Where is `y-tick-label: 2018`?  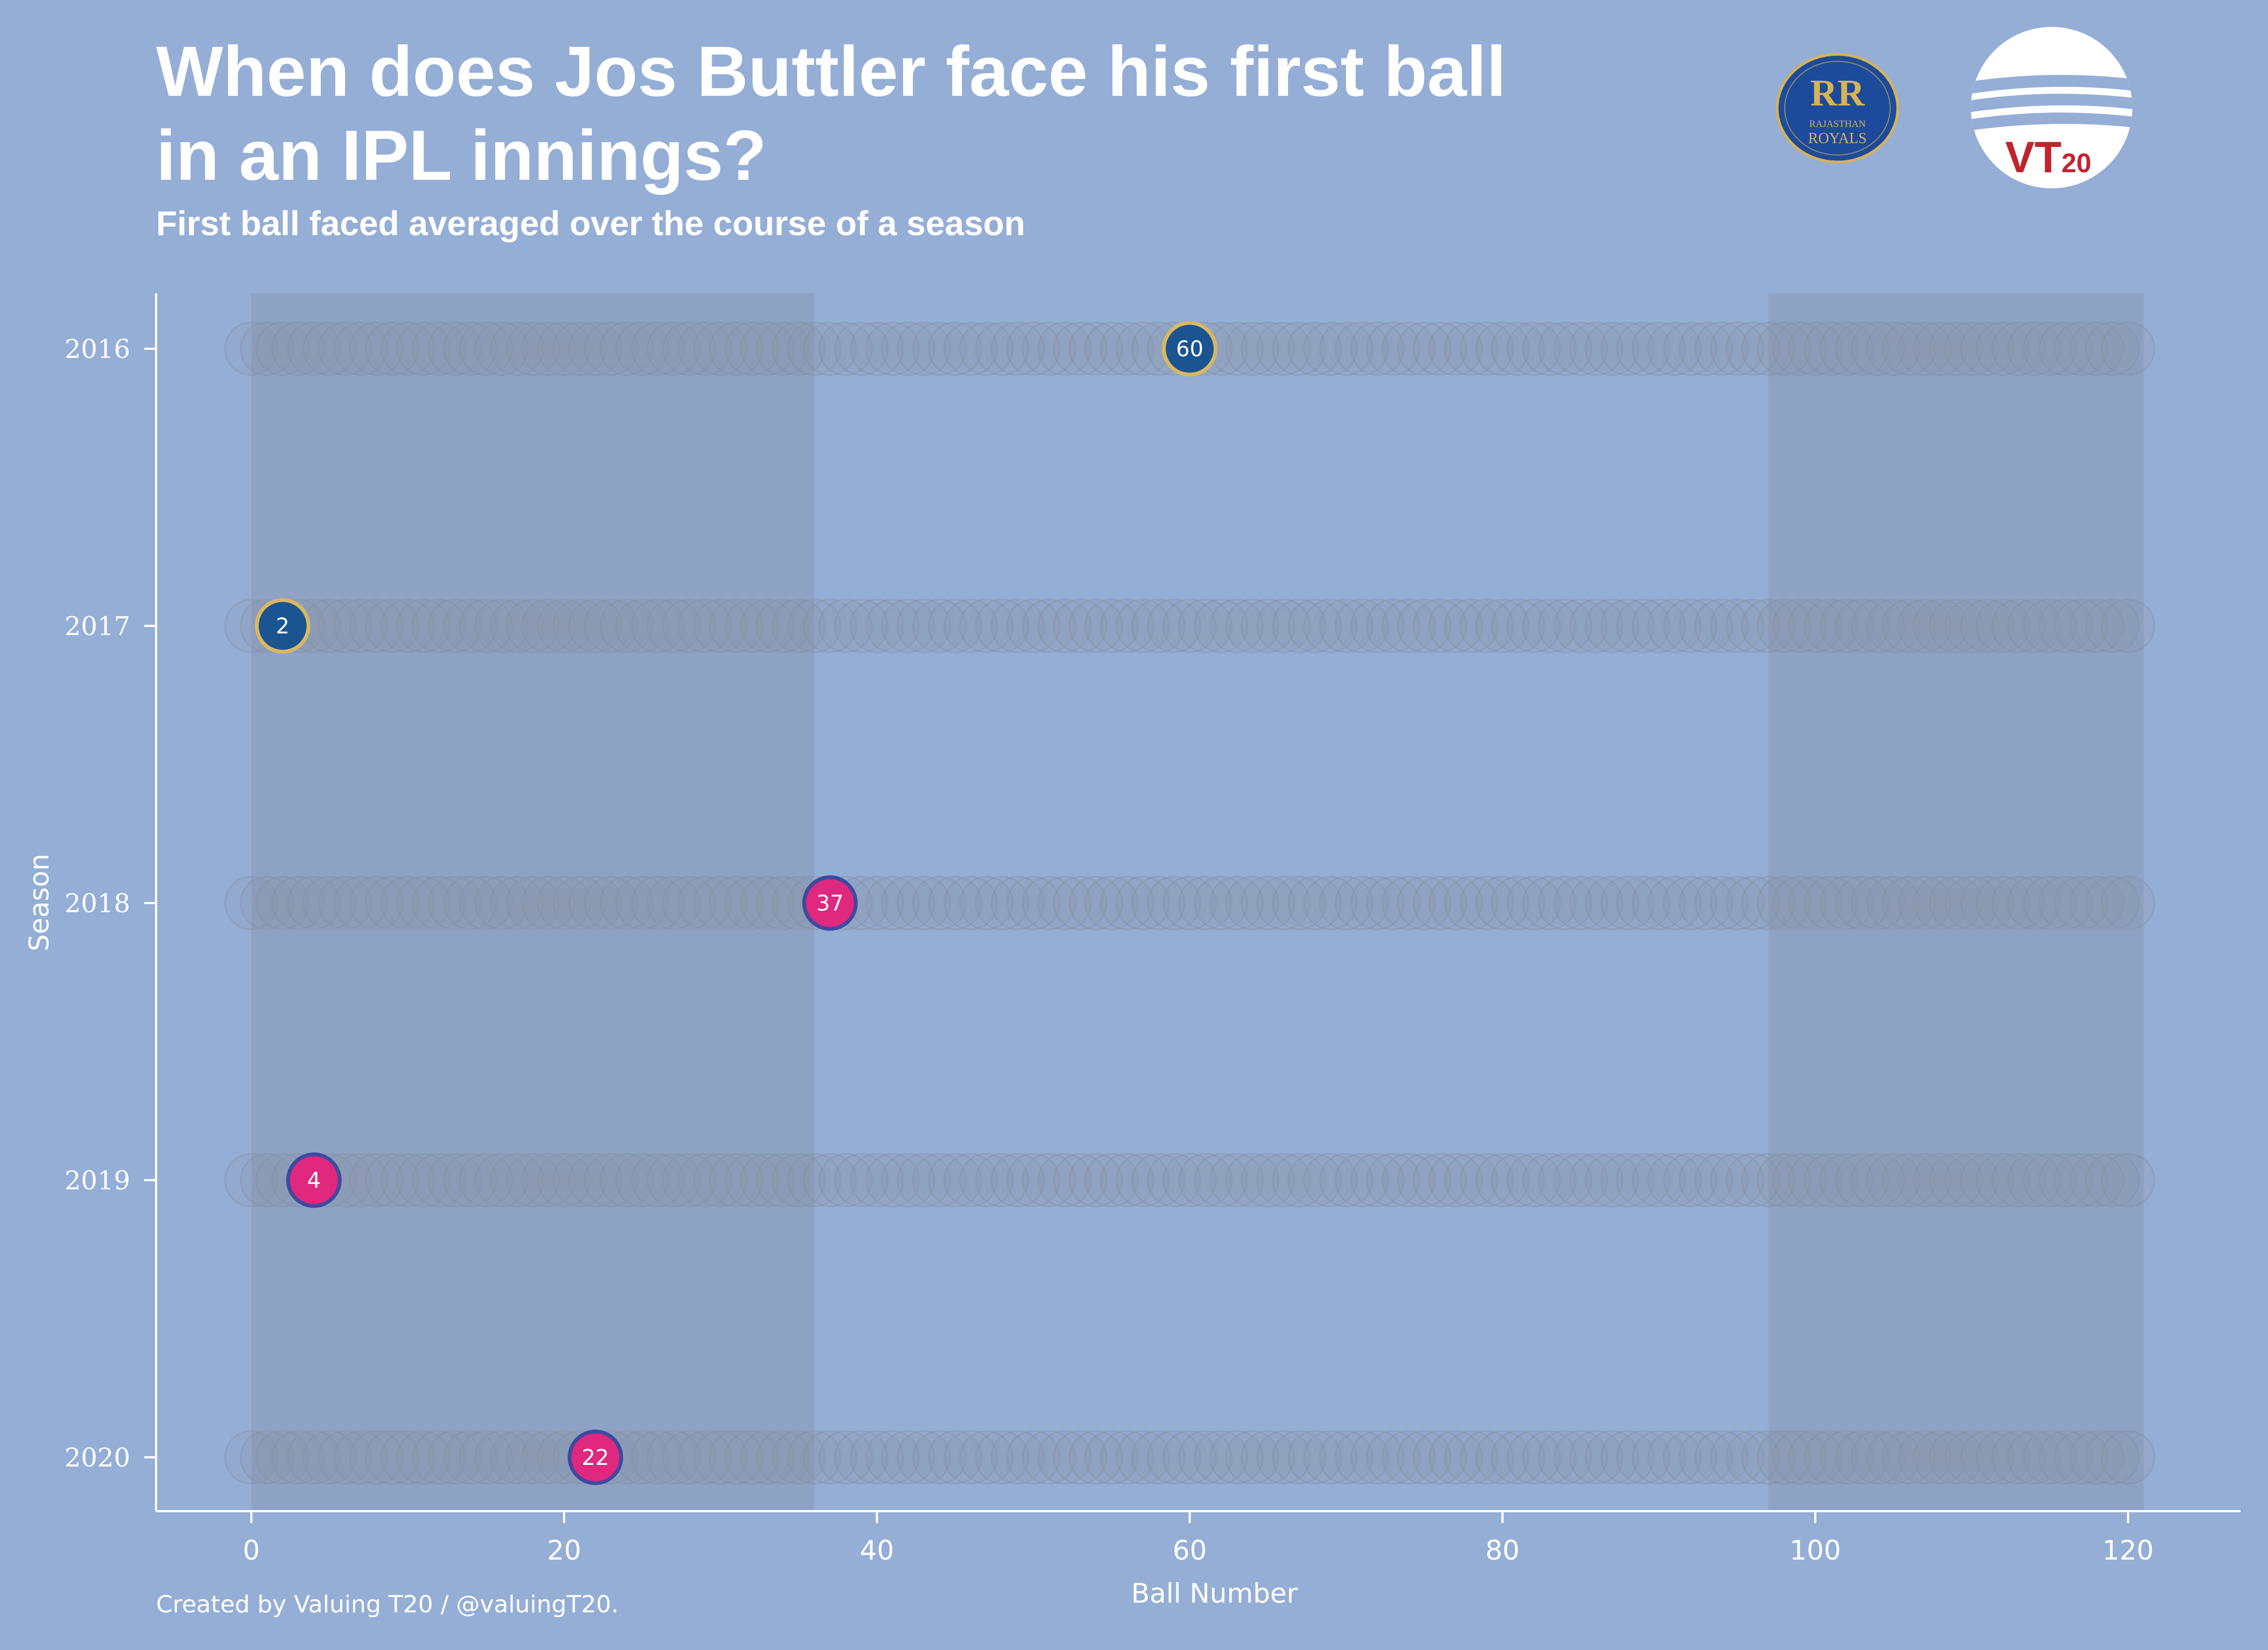 y-tick-label: 2018 is located at coordinates (97, 904).